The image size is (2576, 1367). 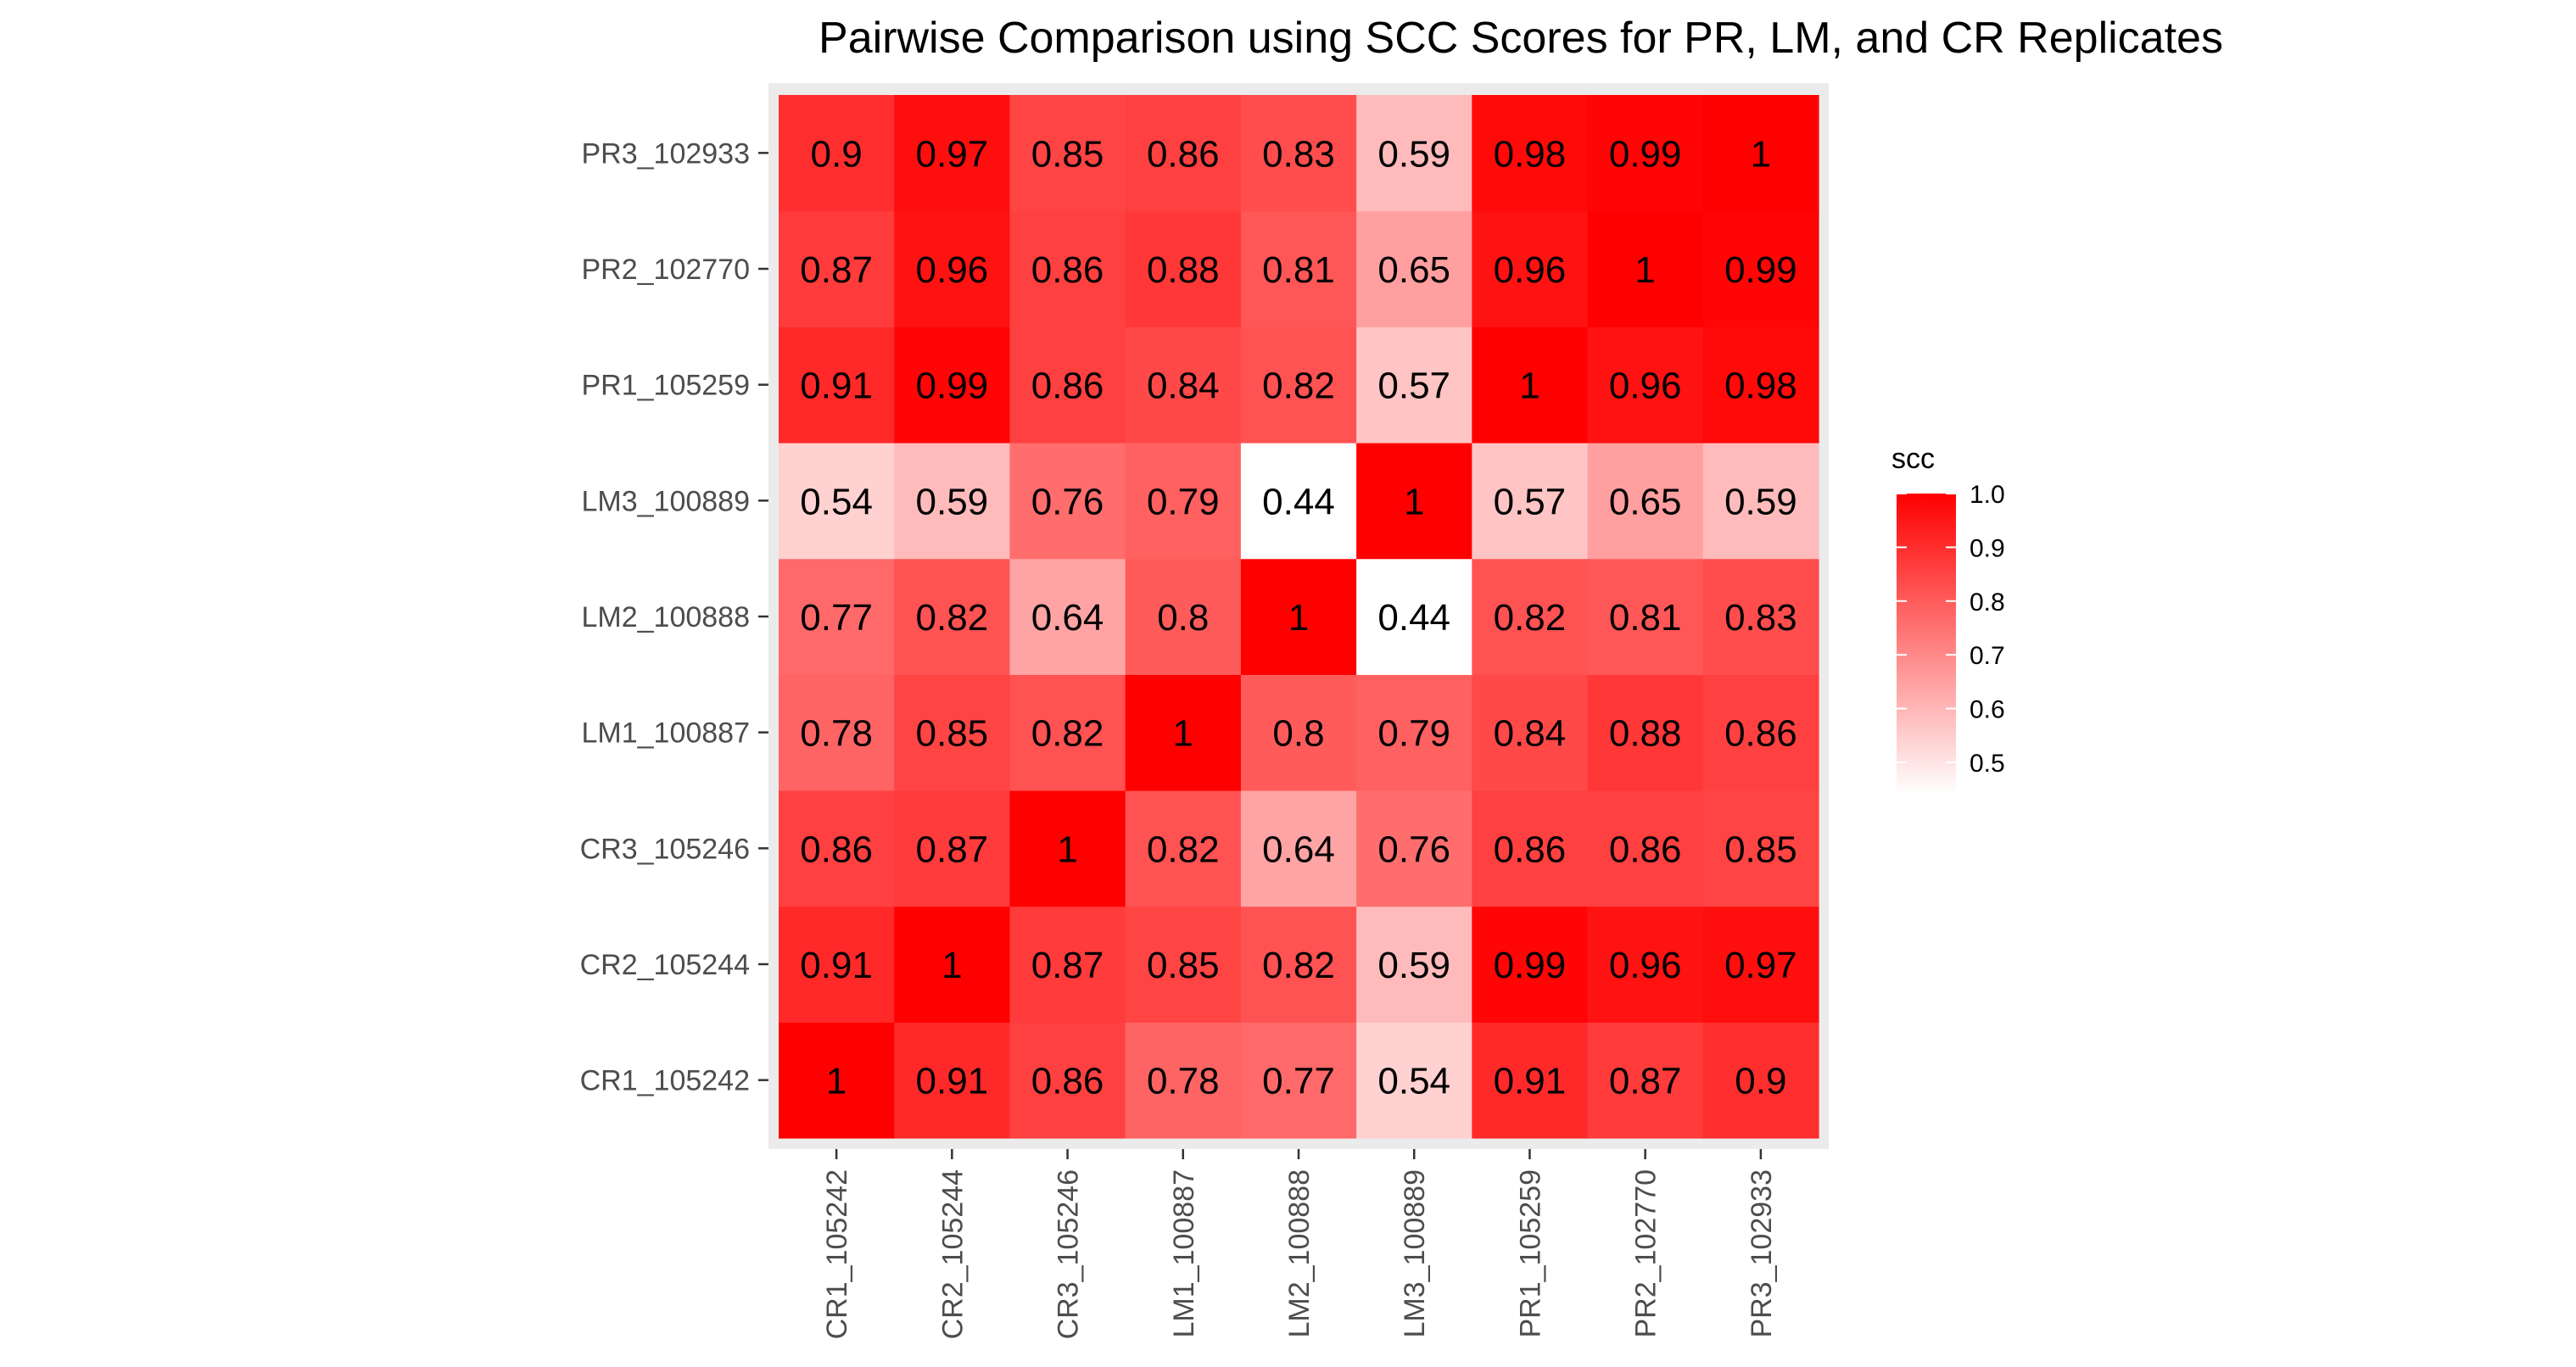 What do you see at coordinates (1760, 386) in the screenshot?
I see `cell-value-label: 0.98` at bounding box center [1760, 386].